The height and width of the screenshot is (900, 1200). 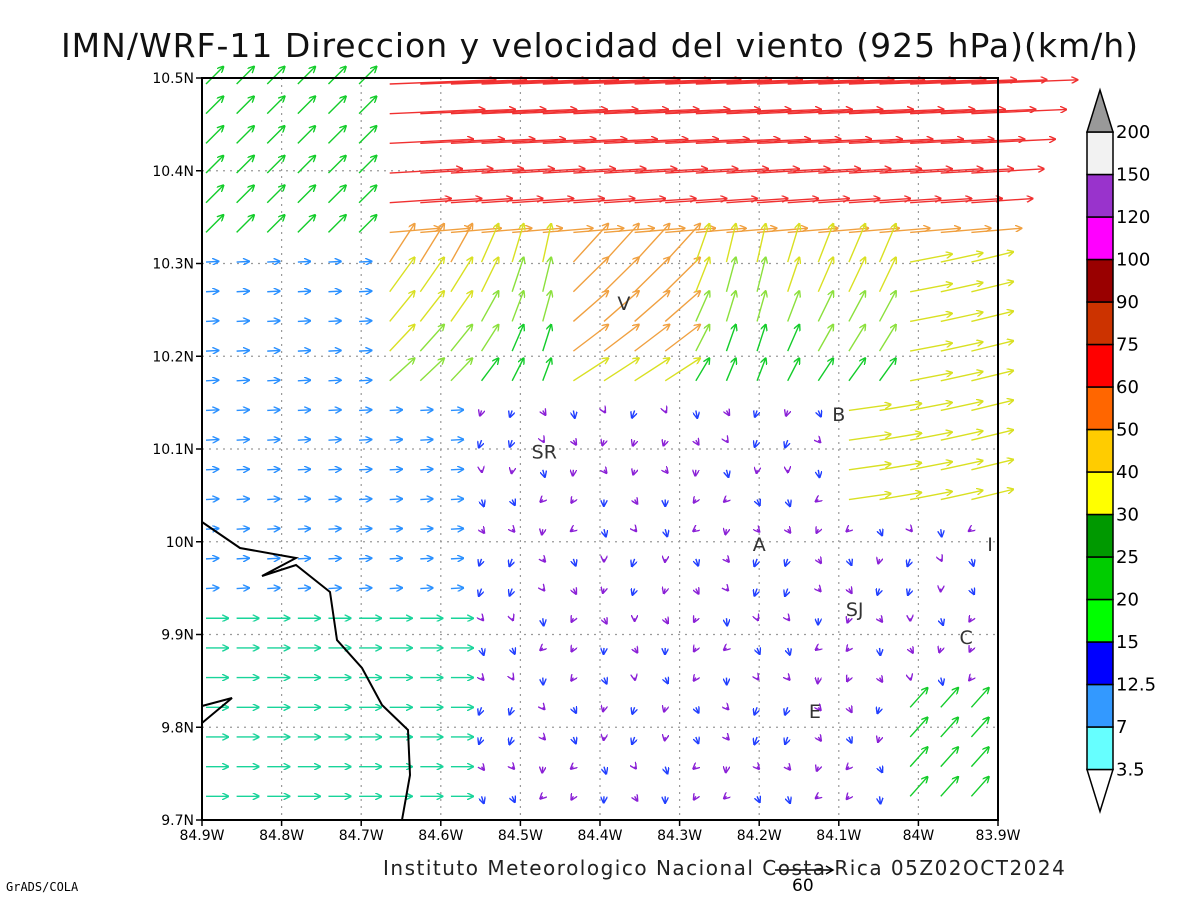 What do you see at coordinates (201, 836) in the screenshot?
I see `x-tick-label: 84.9W` at bounding box center [201, 836].